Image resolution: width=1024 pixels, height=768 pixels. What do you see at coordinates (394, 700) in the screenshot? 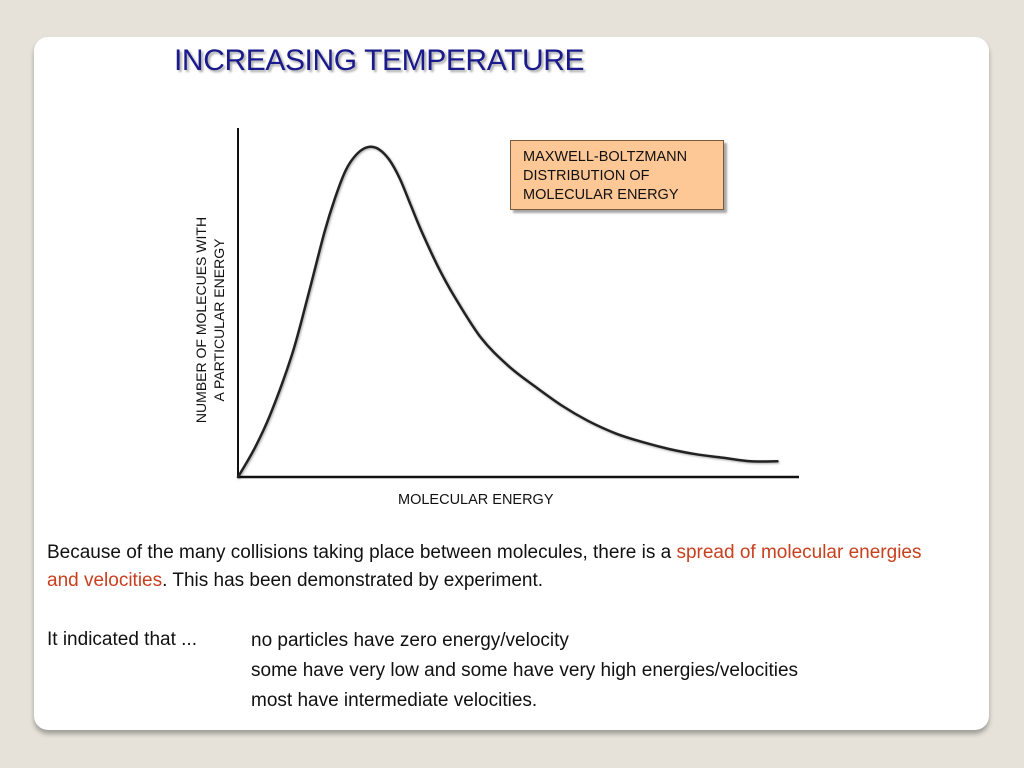
I see `indication-item: most have intermediate velocities.` at bounding box center [394, 700].